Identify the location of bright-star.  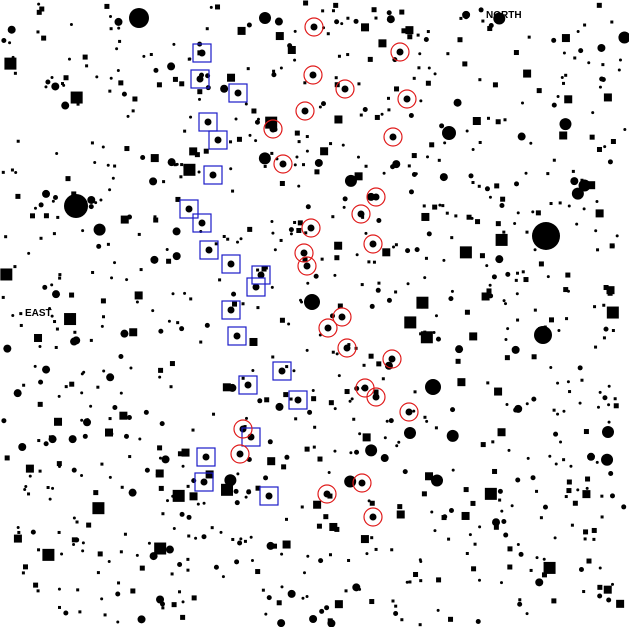
(543, 335).